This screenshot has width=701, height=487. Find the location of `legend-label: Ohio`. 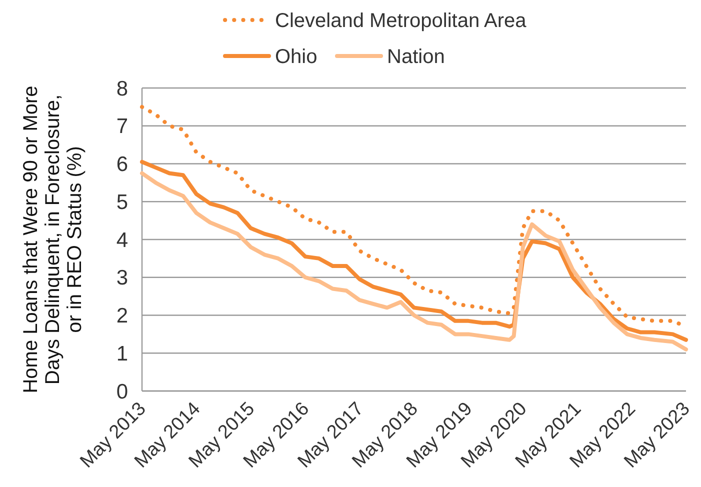

legend-label: Ohio is located at coordinates (296, 57).